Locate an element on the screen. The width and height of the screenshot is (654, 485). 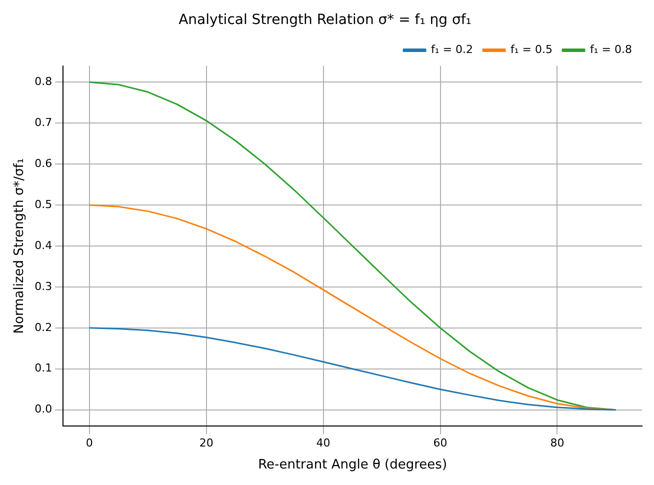
y-tick-label: 0.1 is located at coordinates (43, 368).